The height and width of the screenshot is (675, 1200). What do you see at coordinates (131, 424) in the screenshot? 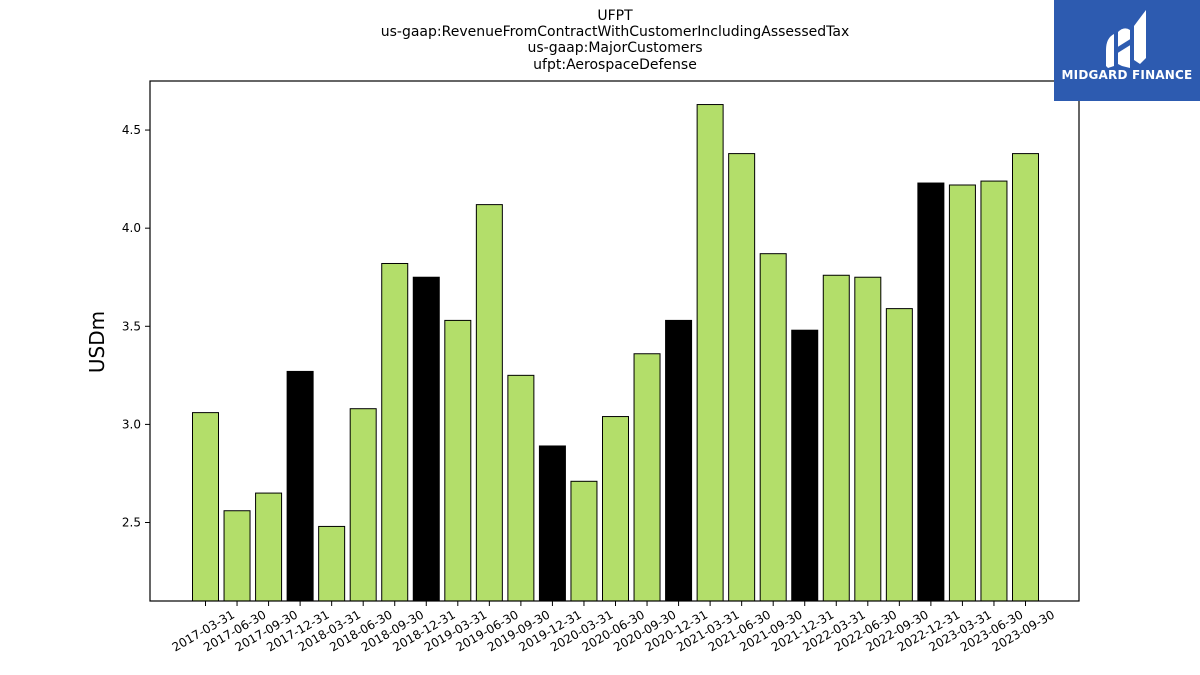
I see `y-tick-label: 3.0` at bounding box center [131, 424].